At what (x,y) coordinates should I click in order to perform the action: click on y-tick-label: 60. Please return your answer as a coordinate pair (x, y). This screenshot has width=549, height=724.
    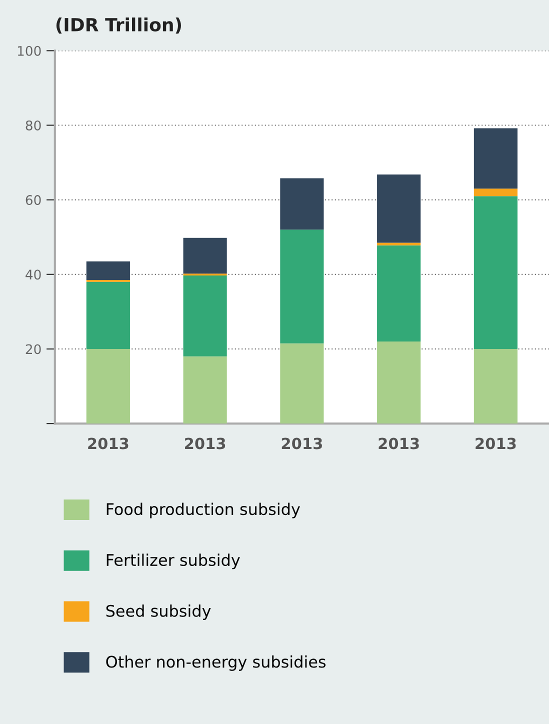
    Looking at the image, I should click on (33, 200).